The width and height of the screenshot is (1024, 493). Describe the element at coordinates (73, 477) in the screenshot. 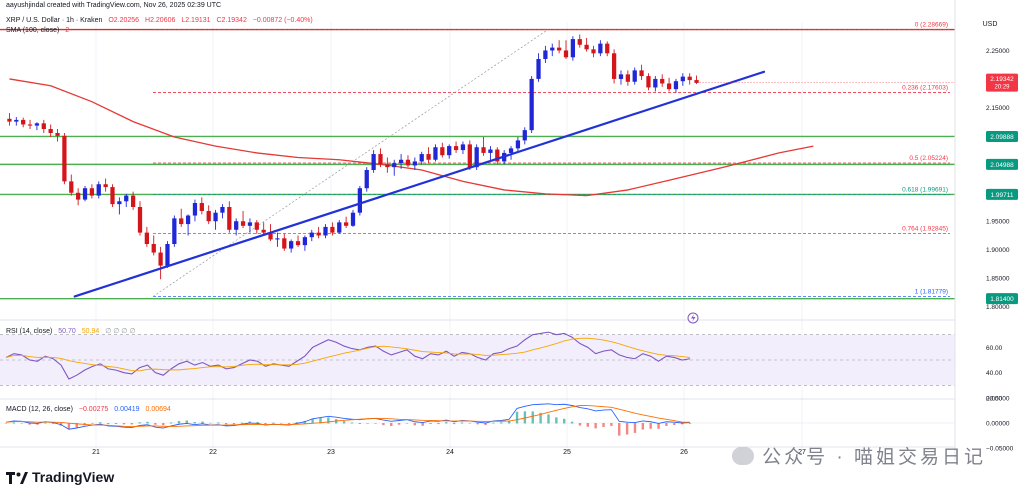

I see `brand-name: TradingView` at that location.